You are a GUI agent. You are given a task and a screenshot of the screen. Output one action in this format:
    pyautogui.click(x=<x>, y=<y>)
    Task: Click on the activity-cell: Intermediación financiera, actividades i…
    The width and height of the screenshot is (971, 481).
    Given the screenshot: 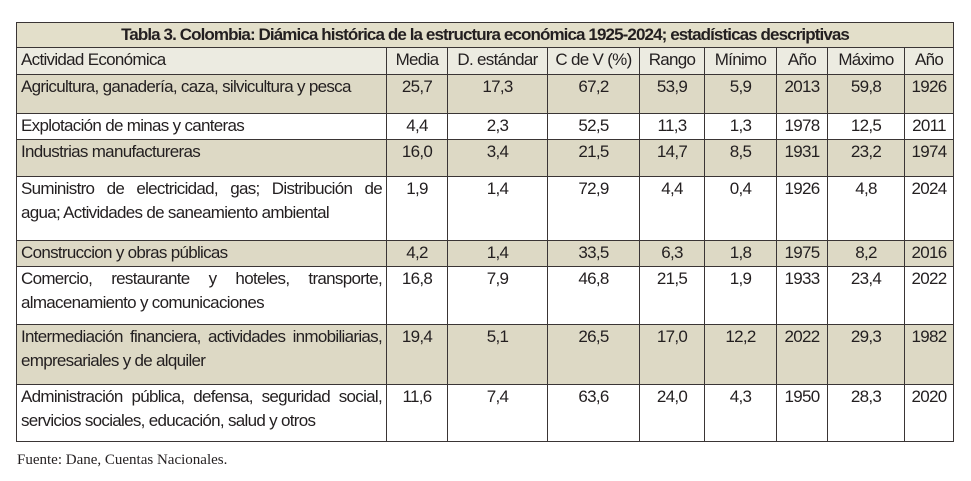 What is the action you would take?
    pyautogui.click(x=201, y=354)
    